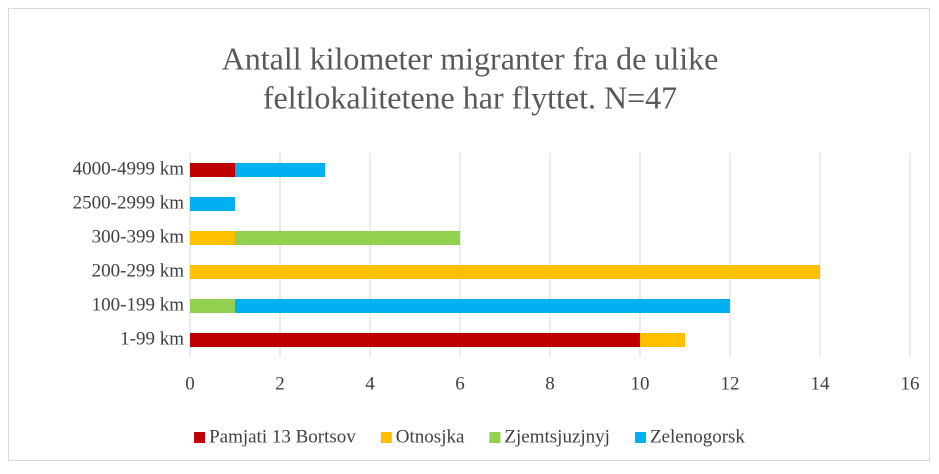 The image size is (939, 474). I want to click on x-tick-label: 4, so click(370, 383).